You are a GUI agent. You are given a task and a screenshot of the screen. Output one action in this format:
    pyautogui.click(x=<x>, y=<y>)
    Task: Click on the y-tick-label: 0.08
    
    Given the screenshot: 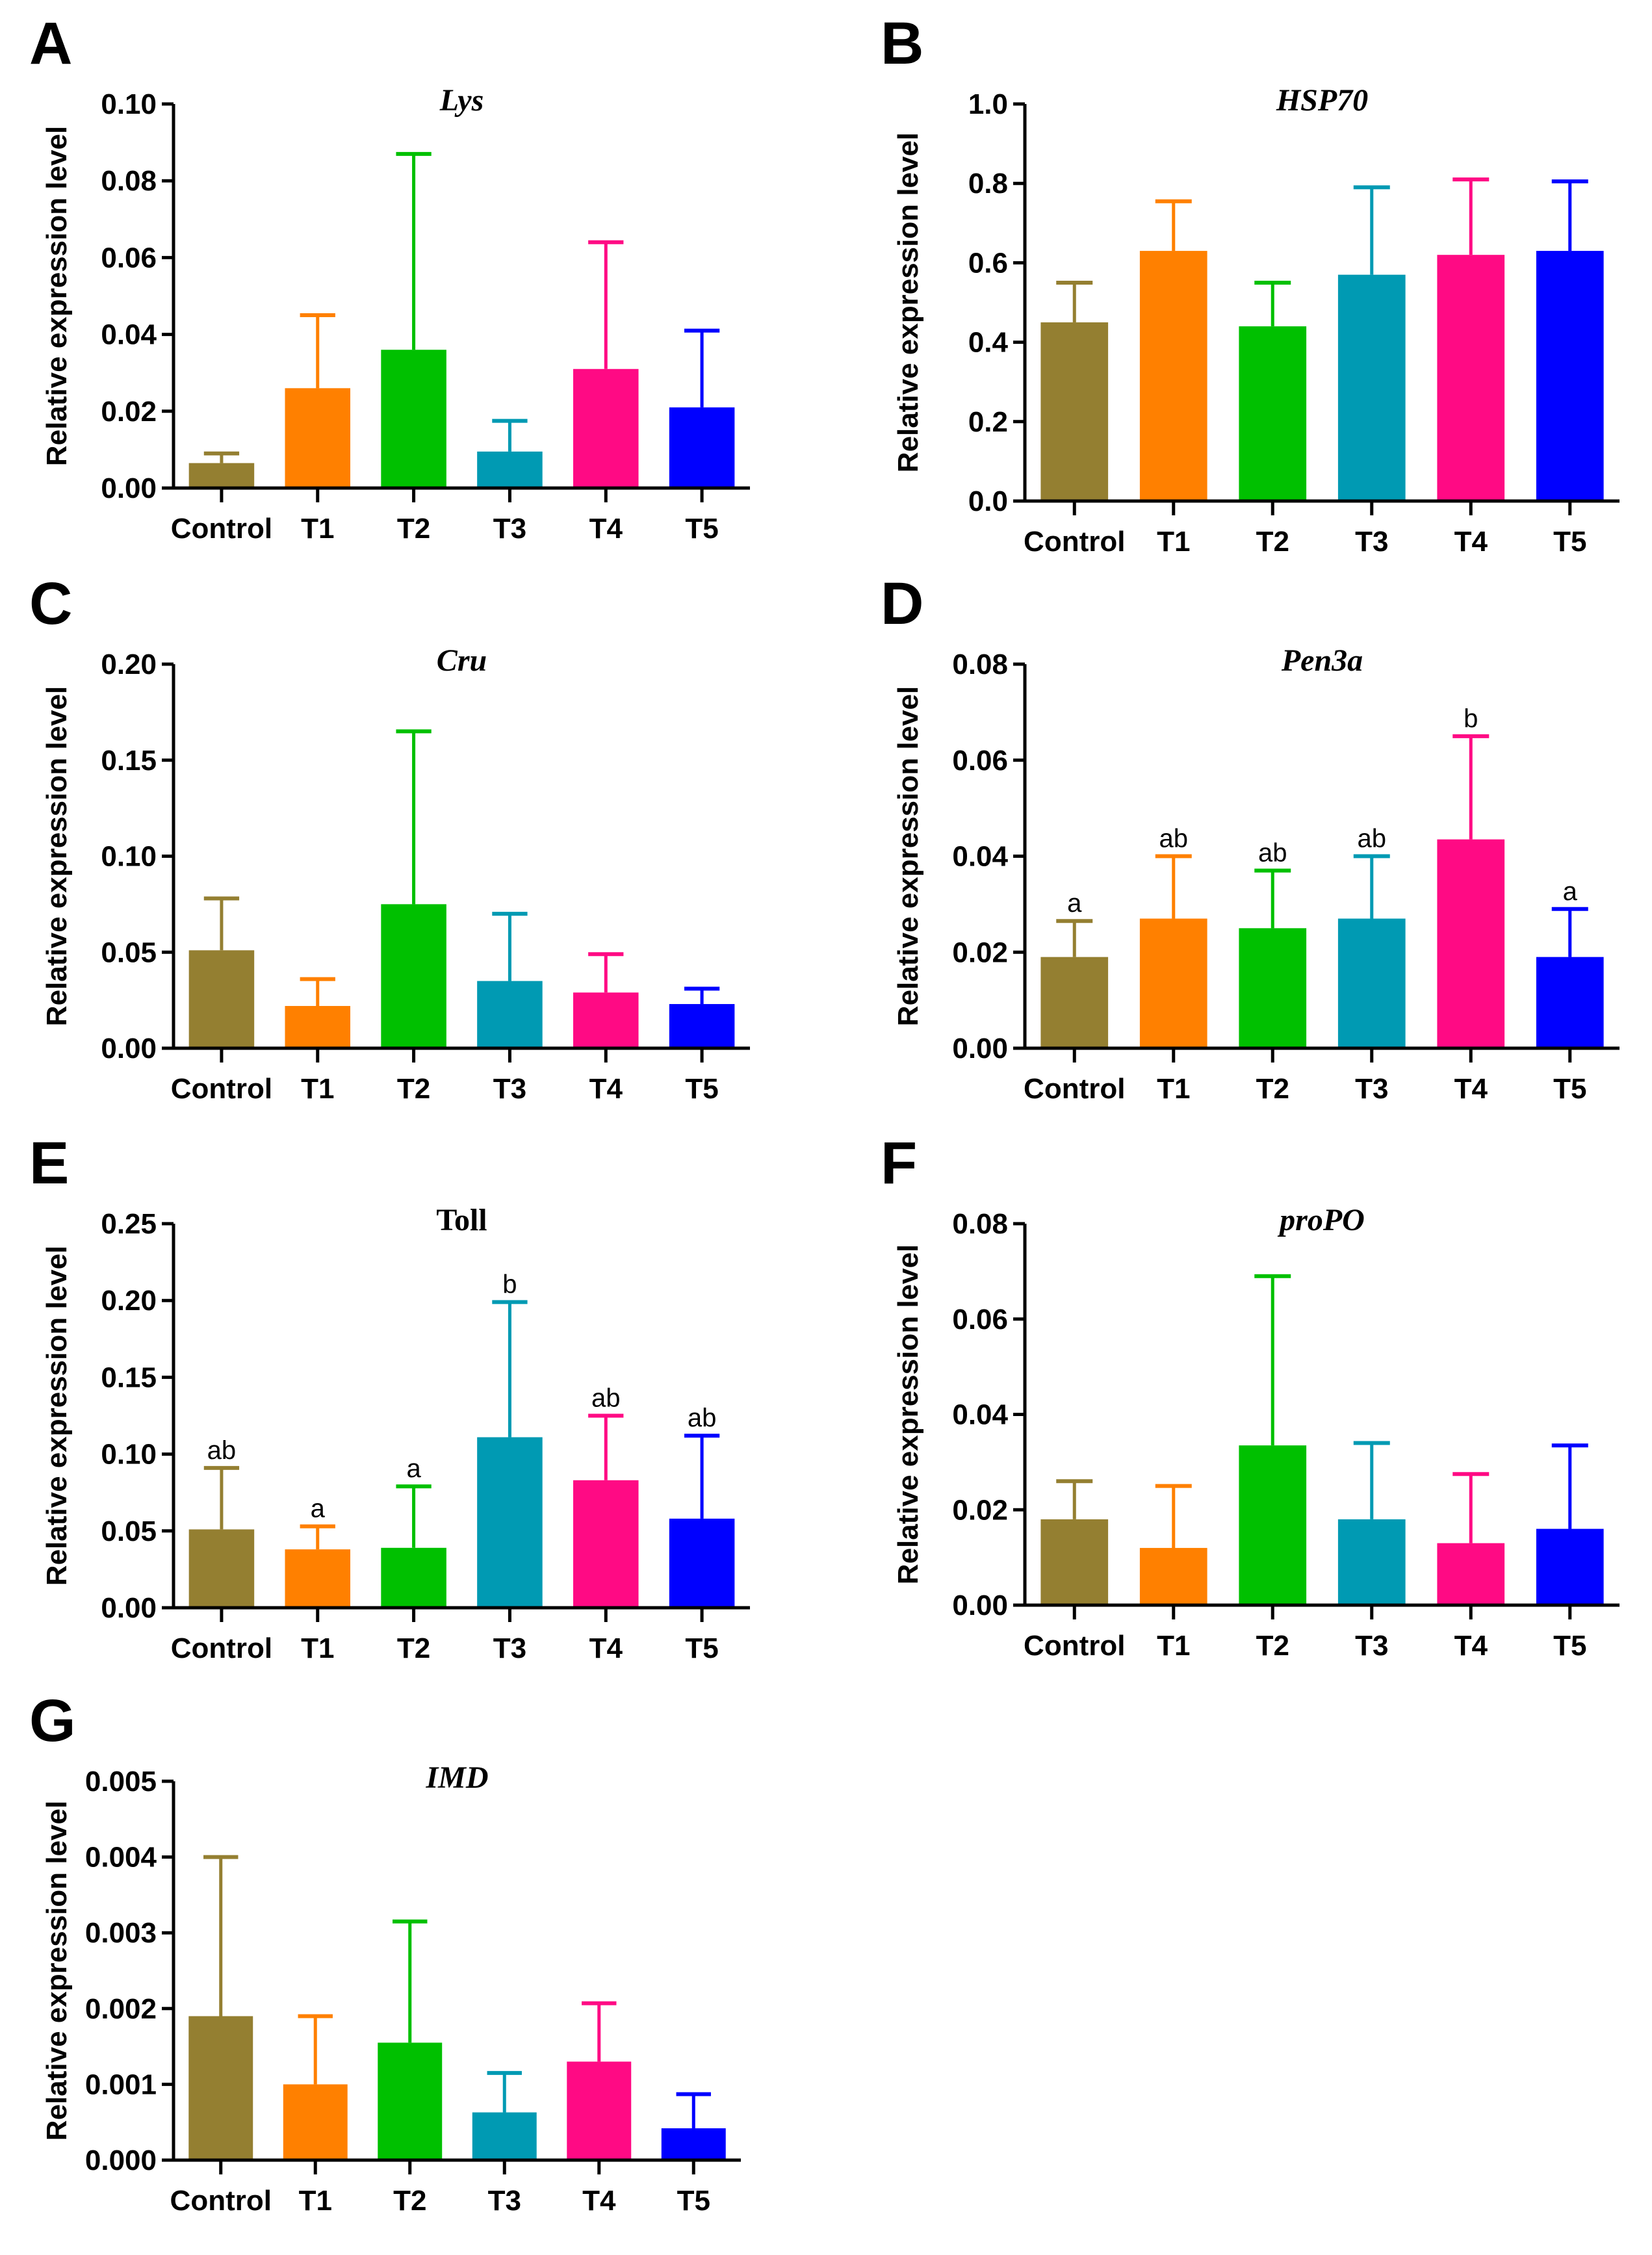 What is the action you would take?
    pyautogui.click(x=129, y=181)
    